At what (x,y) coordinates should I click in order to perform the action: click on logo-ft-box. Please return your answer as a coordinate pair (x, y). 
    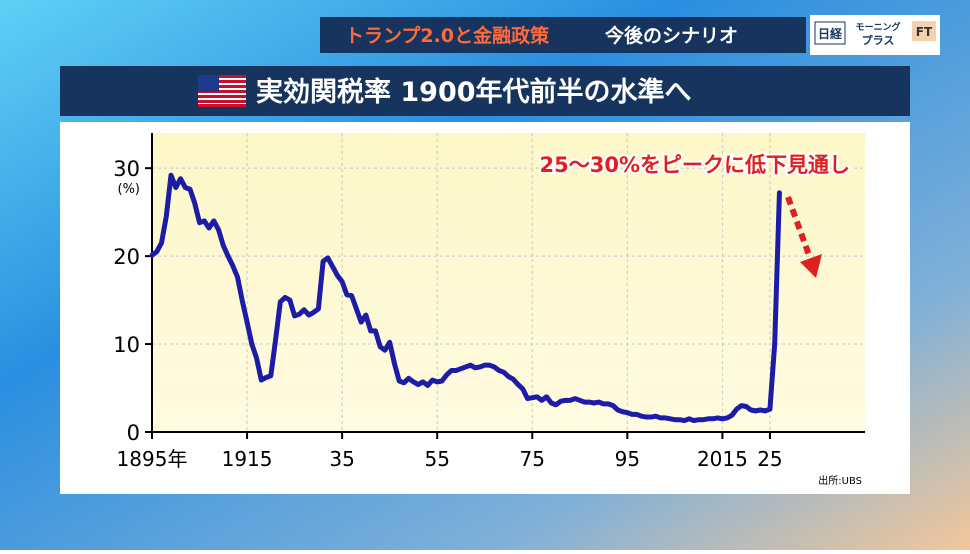
    Looking at the image, I should click on (924, 31).